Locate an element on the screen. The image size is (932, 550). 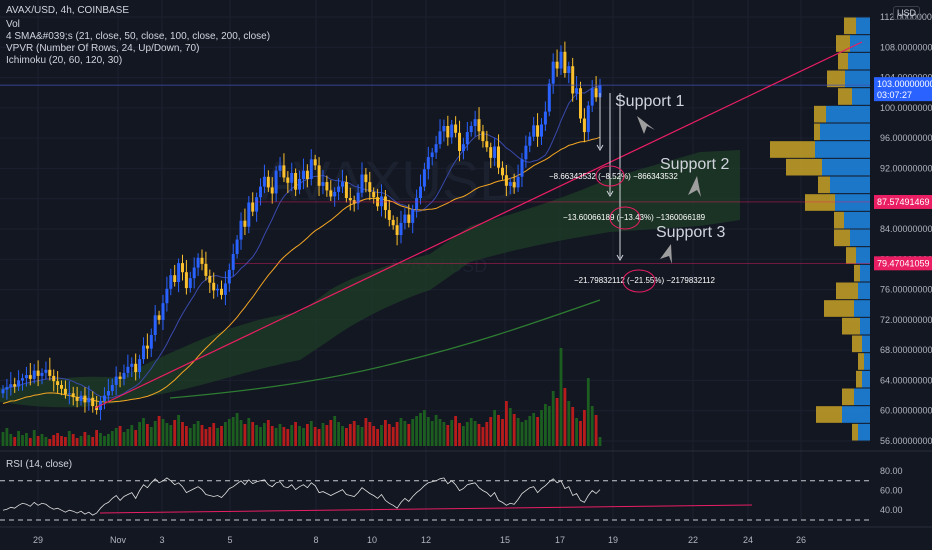
price-tick-label: 72.00000000 is located at coordinates (906, 320).